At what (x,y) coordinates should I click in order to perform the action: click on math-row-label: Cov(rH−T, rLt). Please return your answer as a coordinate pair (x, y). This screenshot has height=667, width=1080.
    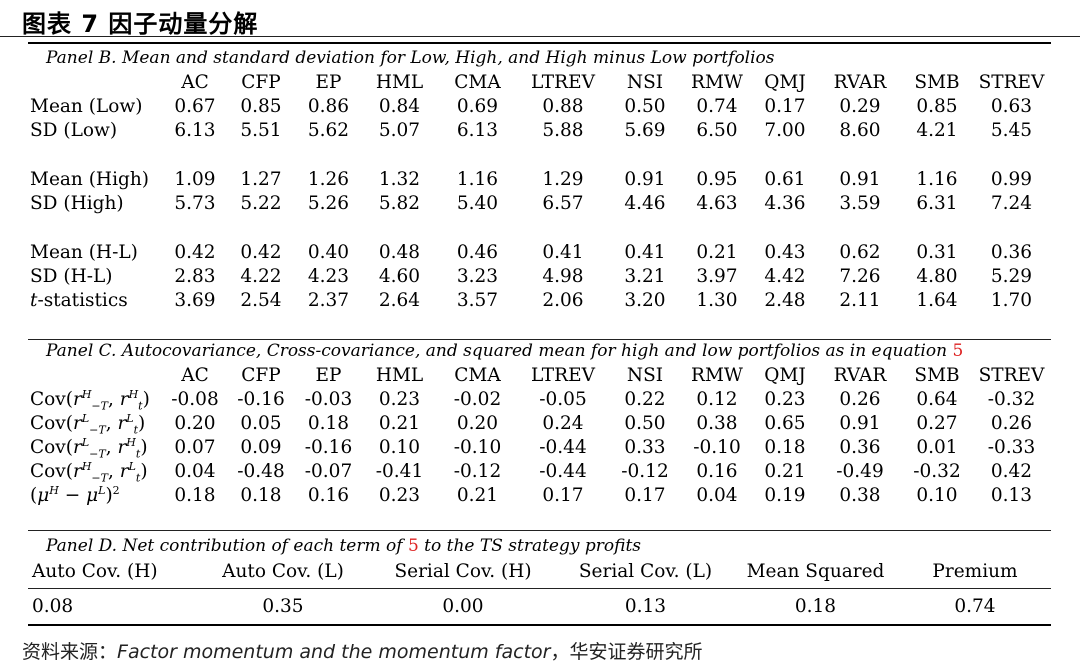
    Looking at the image, I should click on (89, 472).